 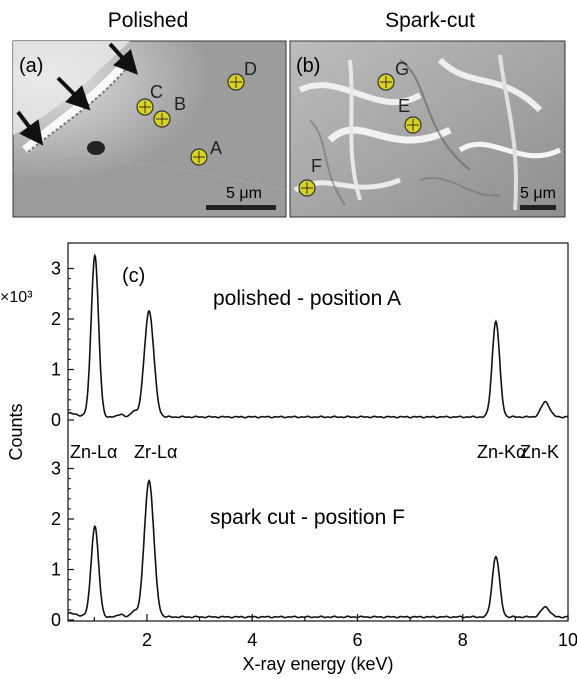 What do you see at coordinates (16, 297) in the screenshot?
I see `exponent-label: ×10³` at bounding box center [16, 297].